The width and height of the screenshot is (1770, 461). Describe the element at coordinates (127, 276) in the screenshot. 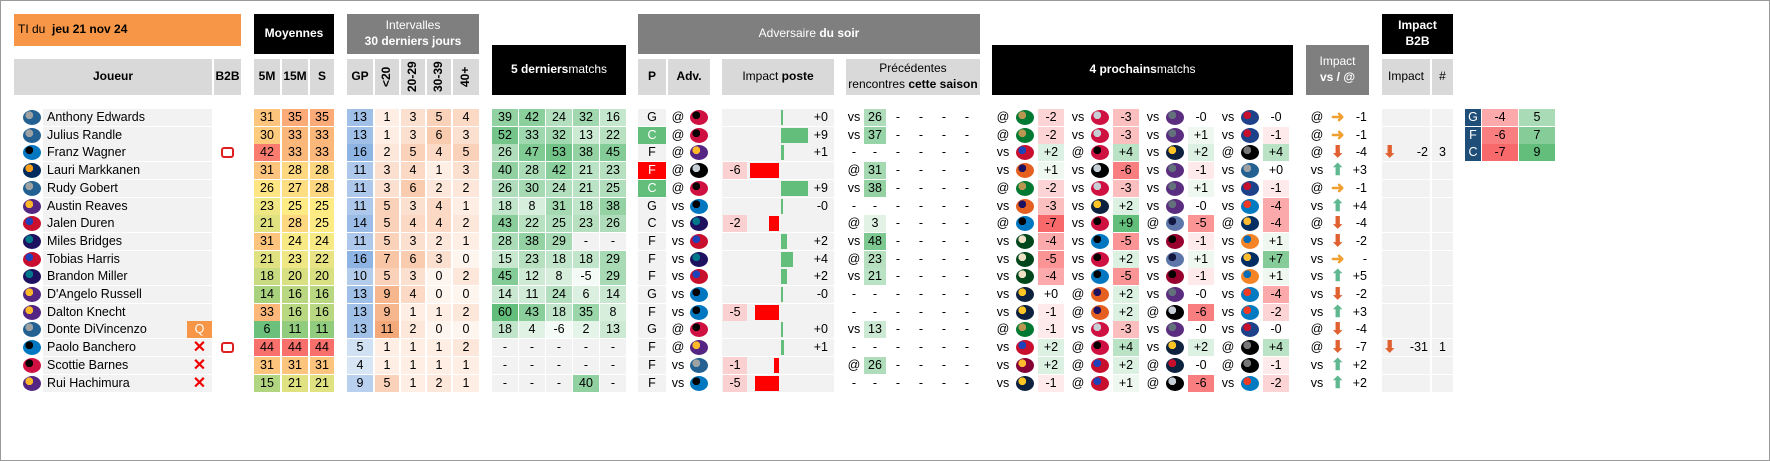

I see `player-name: Brandon Miller` at that location.